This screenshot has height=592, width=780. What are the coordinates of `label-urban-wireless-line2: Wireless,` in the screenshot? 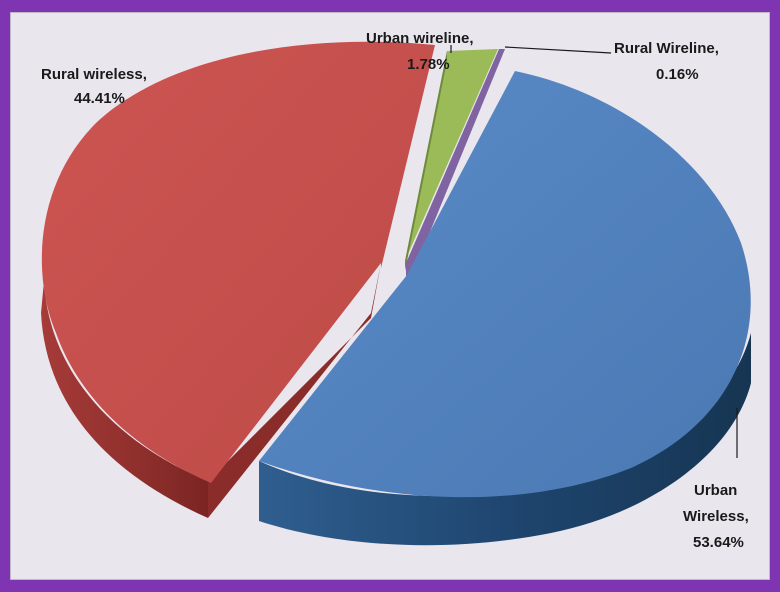 It's located at (716, 516).